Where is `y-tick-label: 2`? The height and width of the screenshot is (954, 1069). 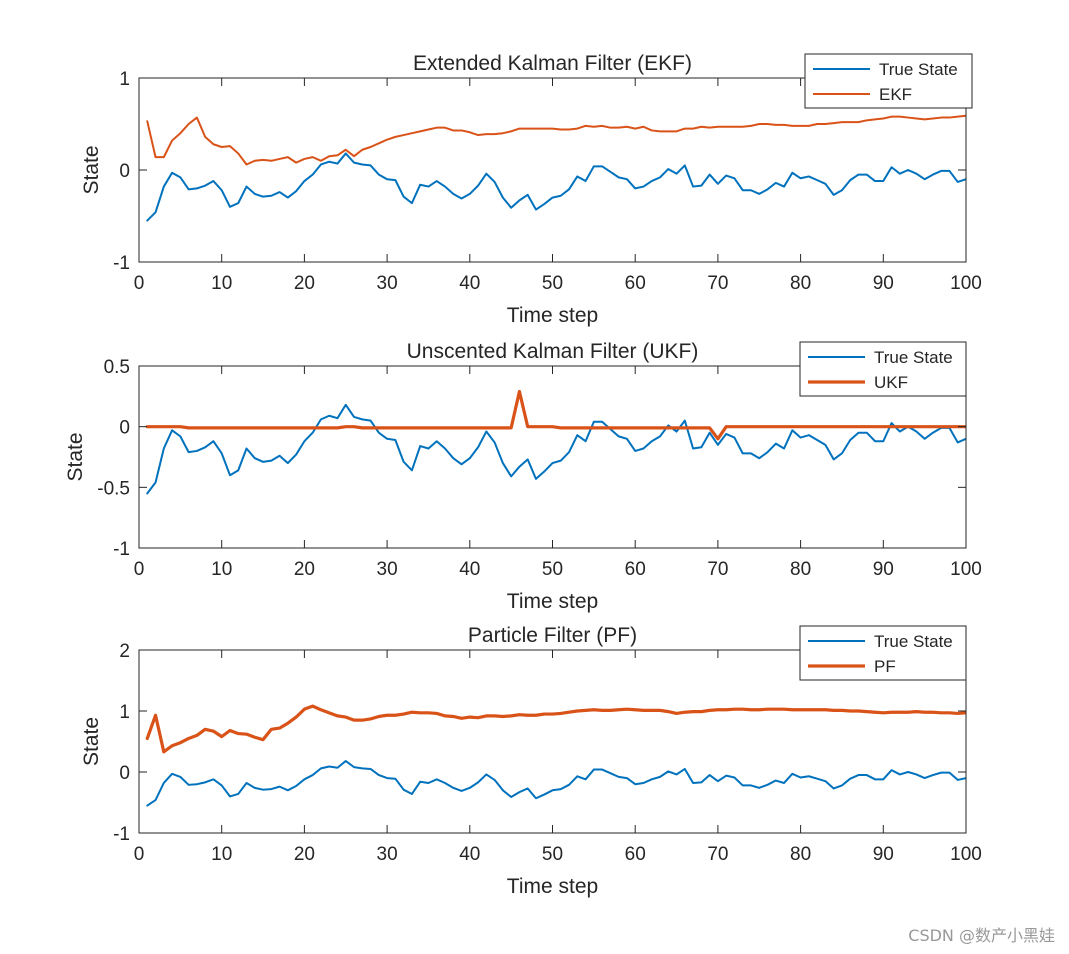 y-tick-label: 2 is located at coordinates (124, 651).